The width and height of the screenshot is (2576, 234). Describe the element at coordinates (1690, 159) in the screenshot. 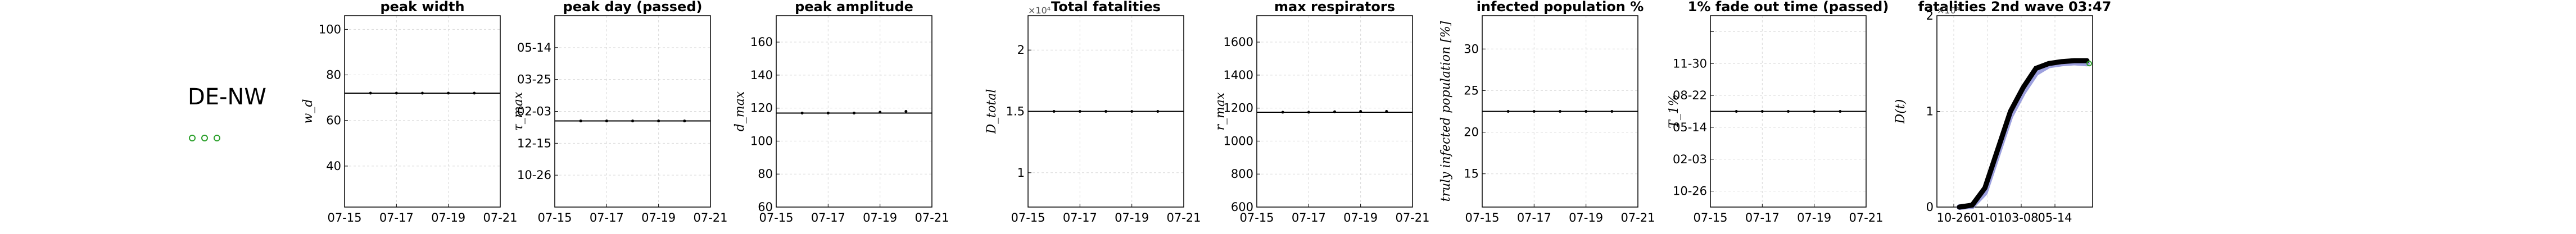

I see `y-tick-label: 02-03` at that location.